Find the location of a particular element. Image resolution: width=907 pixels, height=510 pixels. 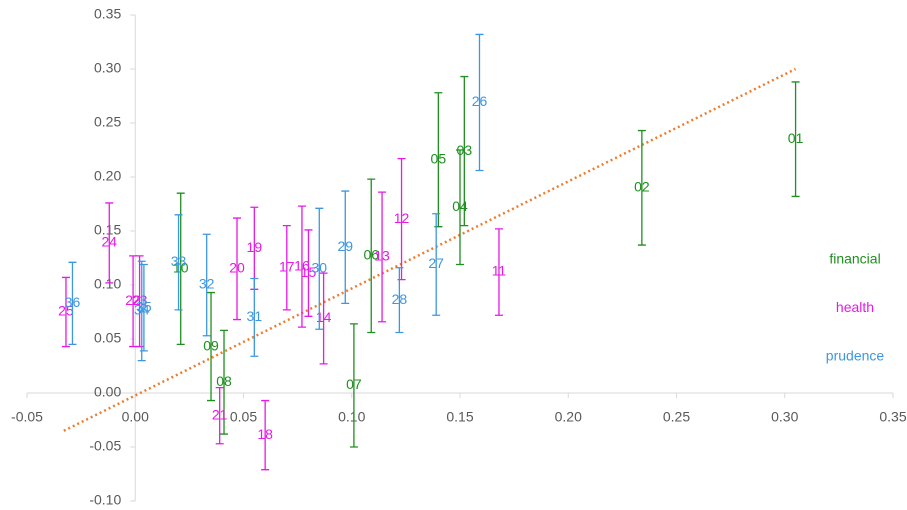

point-label: 17 is located at coordinates (287, 266).